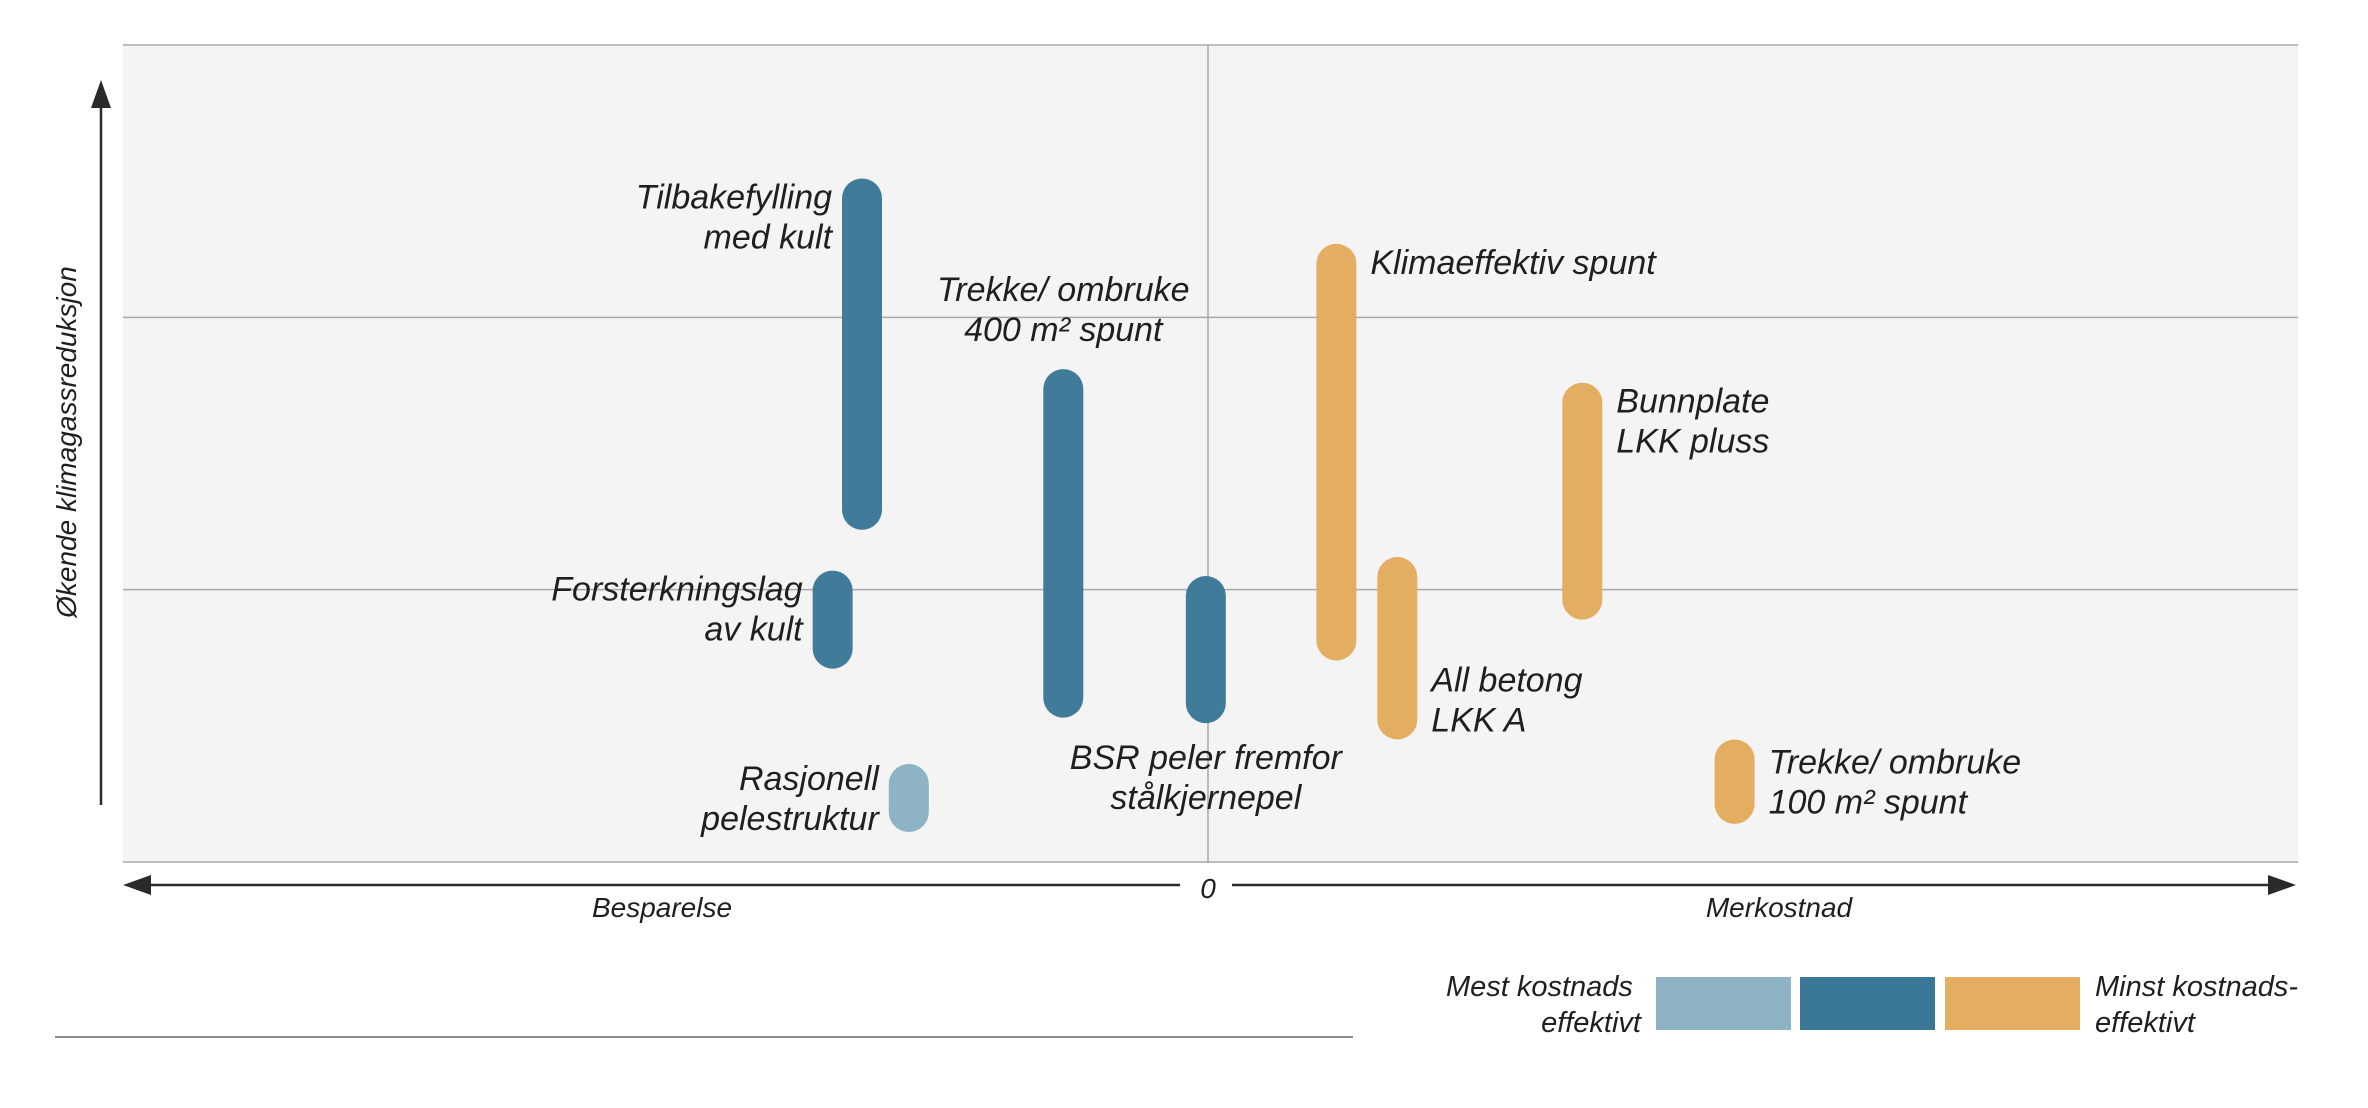 The height and width of the screenshot is (1108, 2368). What do you see at coordinates (1692, 402) in the screenshot?
I see `bar-label-line: Bunnplate` at bounding box center [1692, 402].